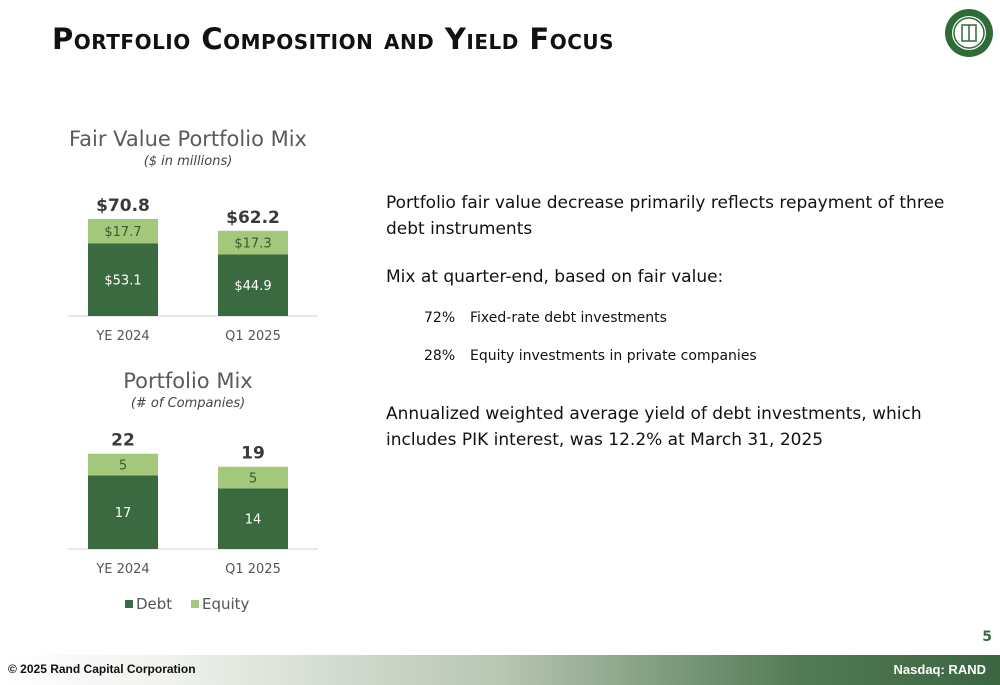  What do you see at coordinates (154, 604) in the screenshot?
I see `legend-label-debt: Debt` at bounding box center [154, 604].